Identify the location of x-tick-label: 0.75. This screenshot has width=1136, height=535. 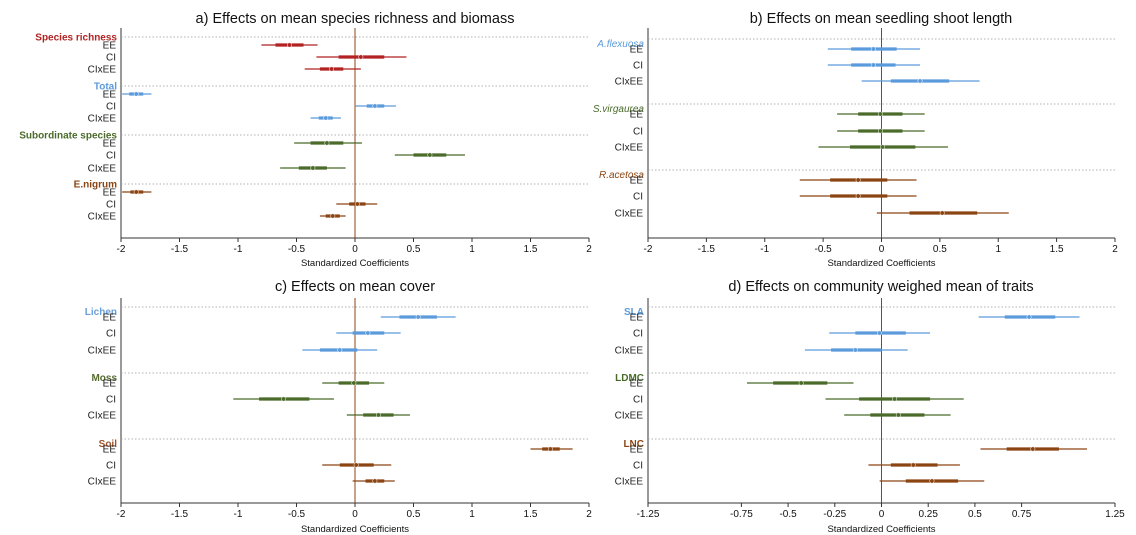
(1022, 514).